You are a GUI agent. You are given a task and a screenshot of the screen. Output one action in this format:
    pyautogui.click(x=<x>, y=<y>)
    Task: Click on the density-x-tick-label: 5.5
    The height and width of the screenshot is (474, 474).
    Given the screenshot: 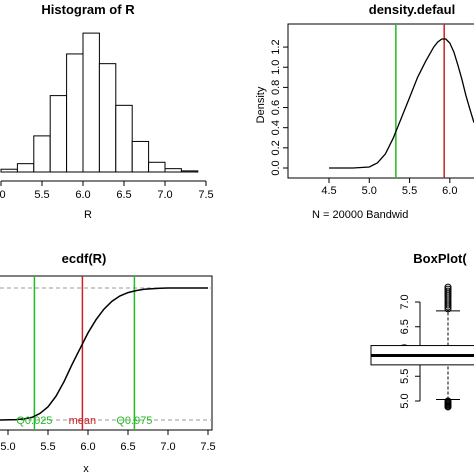 What is the action you would take?
    pyautogui.click(x=409, y=191)
    